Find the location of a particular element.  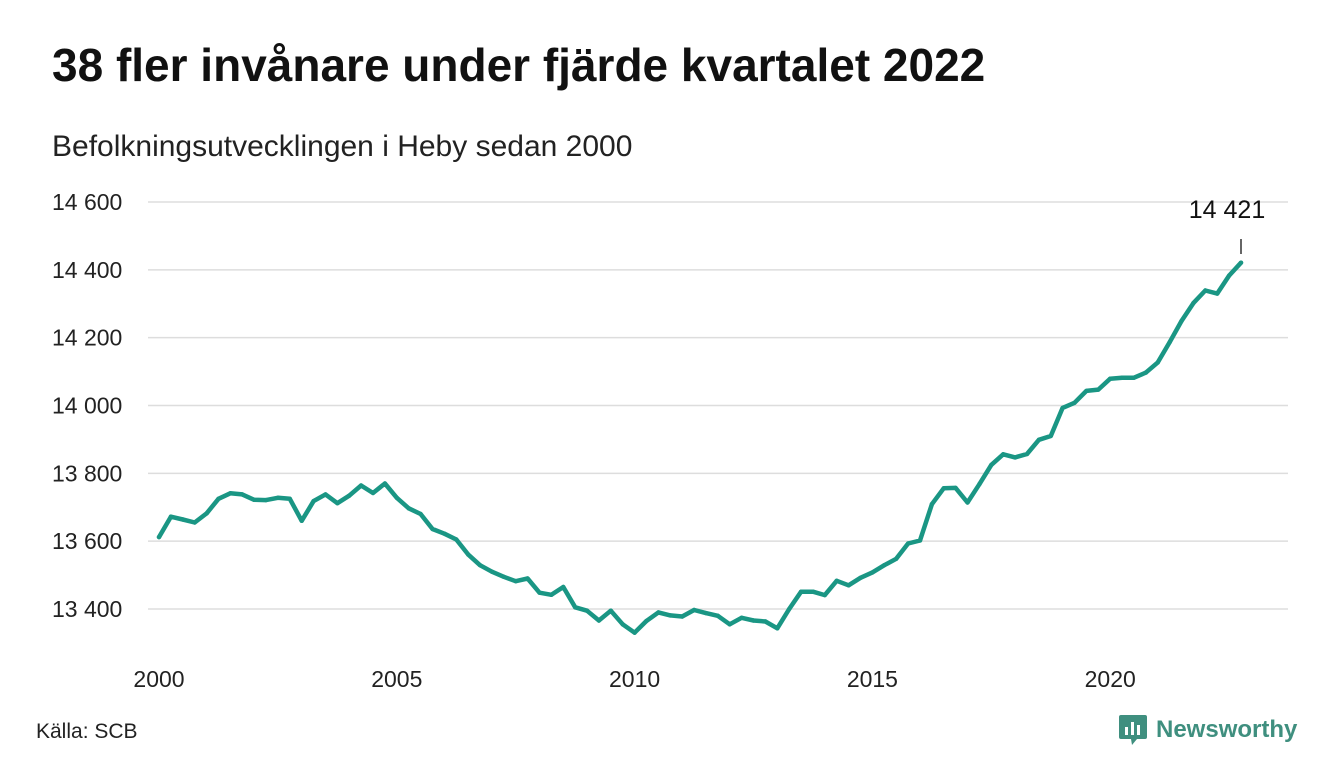

y-tick-label: 13 400 is located at coordinates (87, 609).